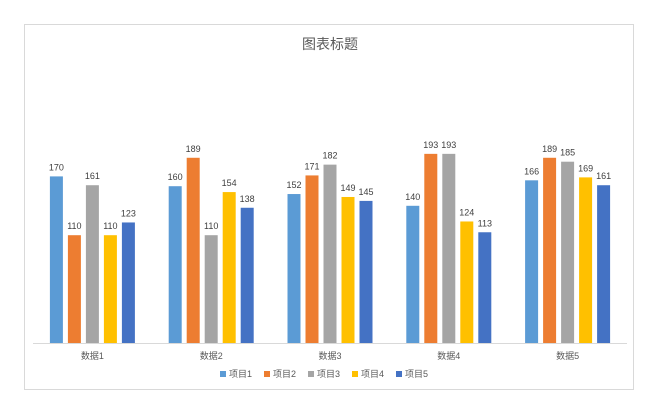  Describe the element at coordinates (229, 183) in the screenshot. I see `data-label-2-4: 154` at that location.